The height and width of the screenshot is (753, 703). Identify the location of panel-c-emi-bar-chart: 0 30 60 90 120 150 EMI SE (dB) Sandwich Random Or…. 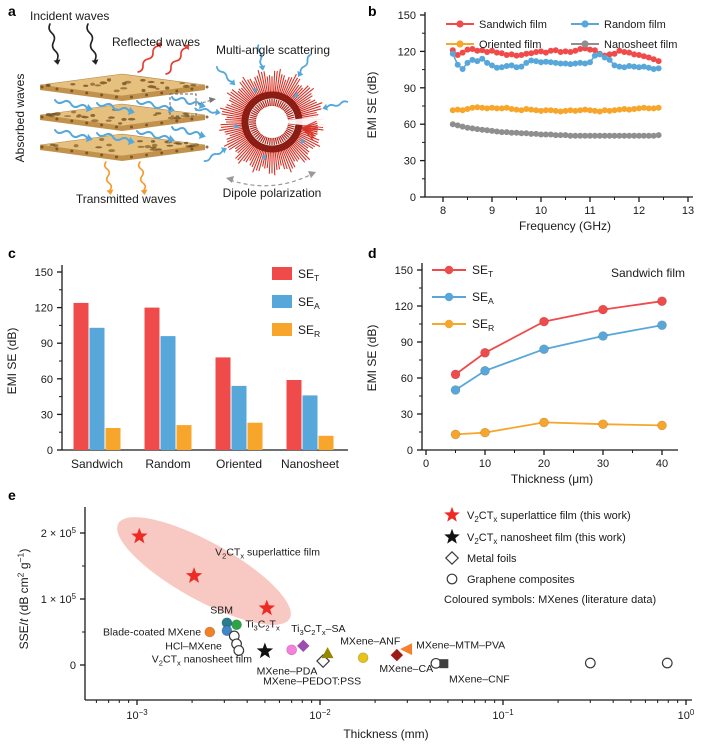
(176, 368).